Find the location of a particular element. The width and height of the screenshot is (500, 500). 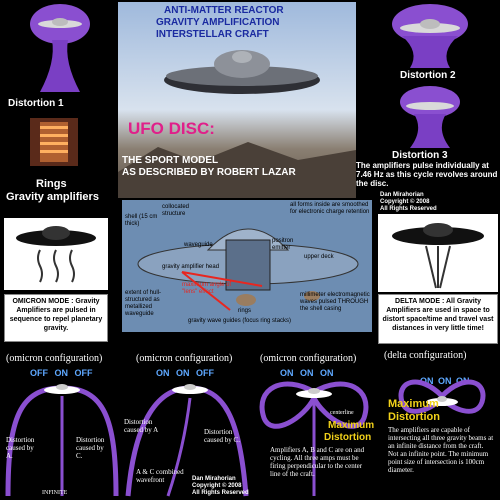

c2-off: OFF is located at coordinates (205, 373).